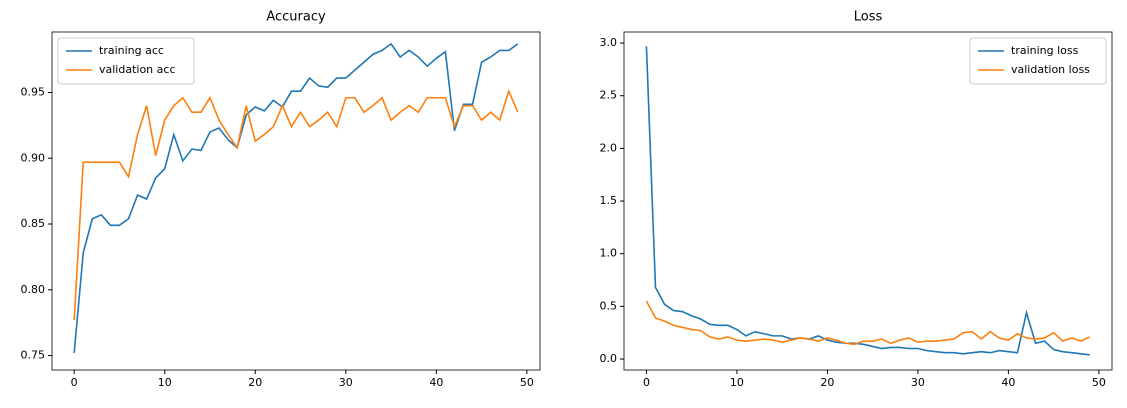 The width and height of the screenshot is (1127, 408). Describe the element at coordinates (609, 95) in the screenshot. I see `y-tick-label: 2.5` at that location.